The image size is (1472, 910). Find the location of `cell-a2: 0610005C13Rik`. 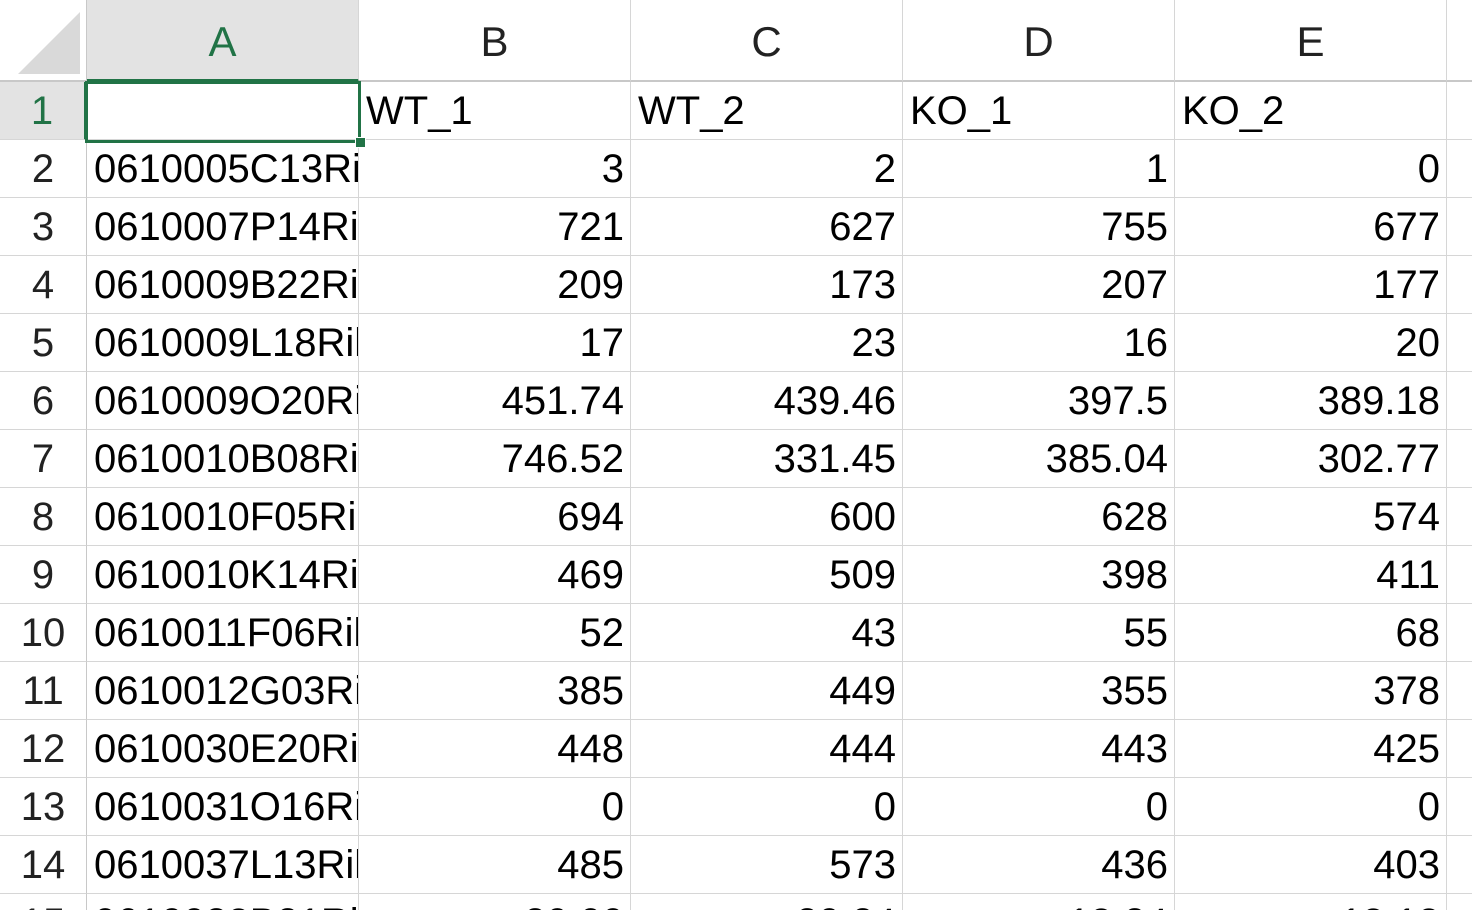

cell-a2: 0610005C13Rik is located at coordinates (223, 169).